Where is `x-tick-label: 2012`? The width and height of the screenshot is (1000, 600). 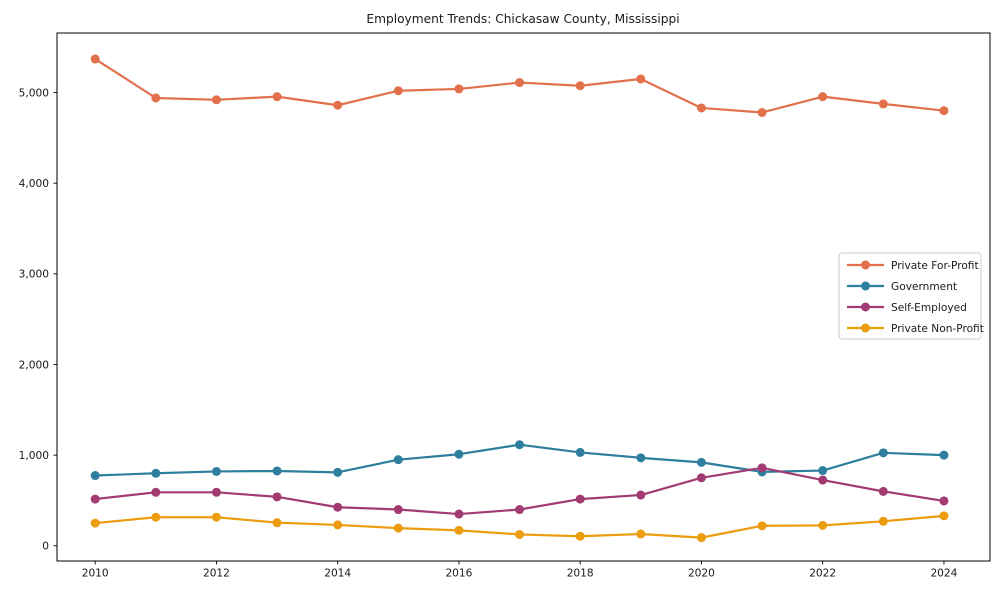
x-tick-label: 2012 is located at coordinates (216, 574).